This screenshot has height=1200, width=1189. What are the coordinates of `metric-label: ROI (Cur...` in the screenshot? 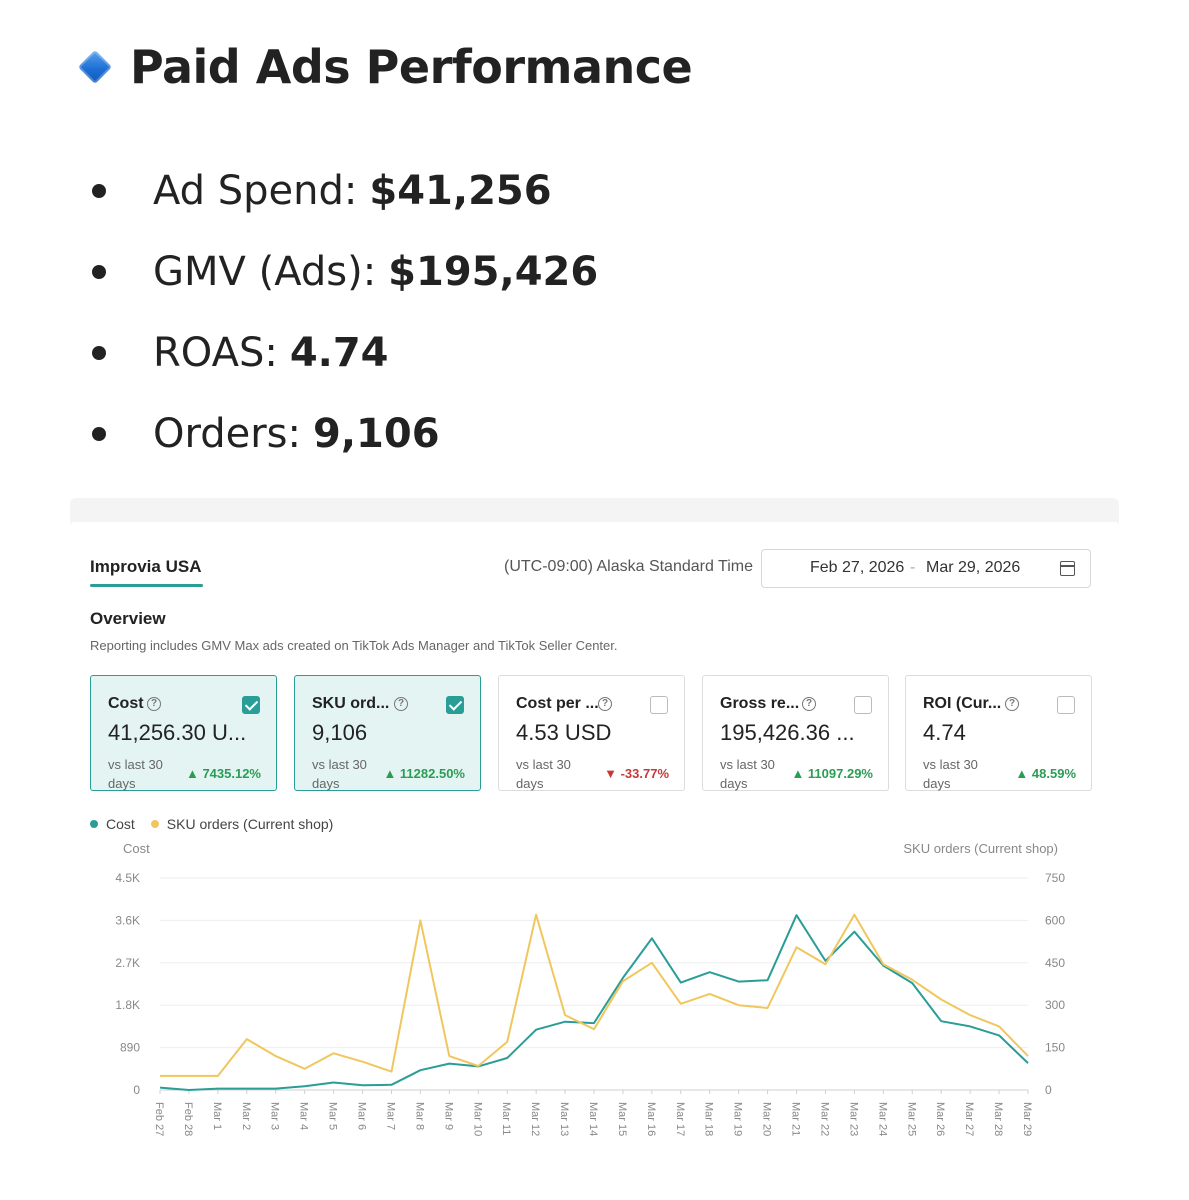 It's located at (962, 703).